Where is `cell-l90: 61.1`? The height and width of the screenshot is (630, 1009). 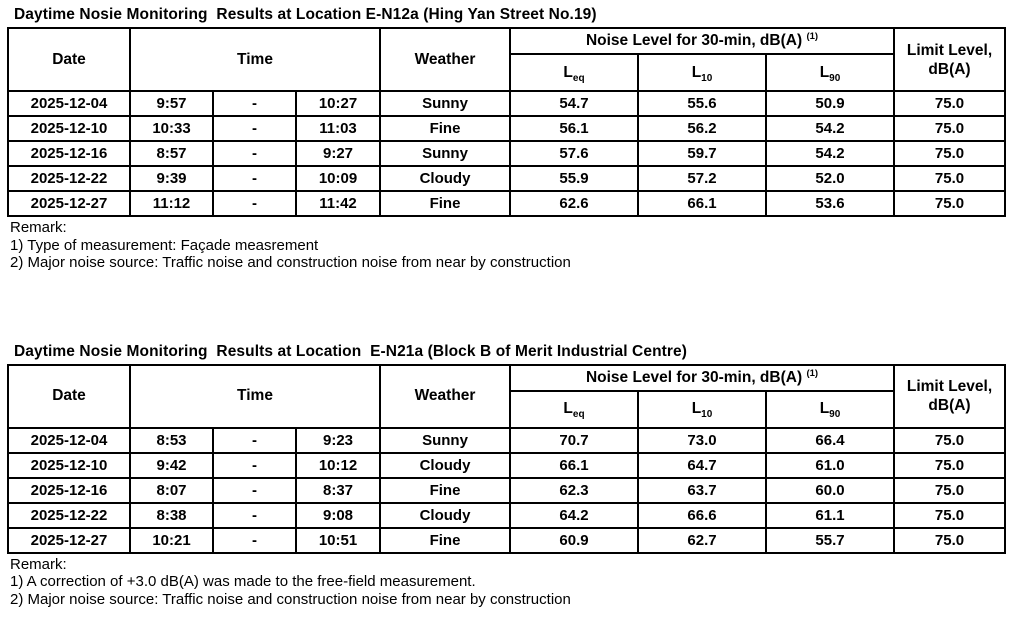
cell-l90: 61.1 is located at coordinates (830, 515).